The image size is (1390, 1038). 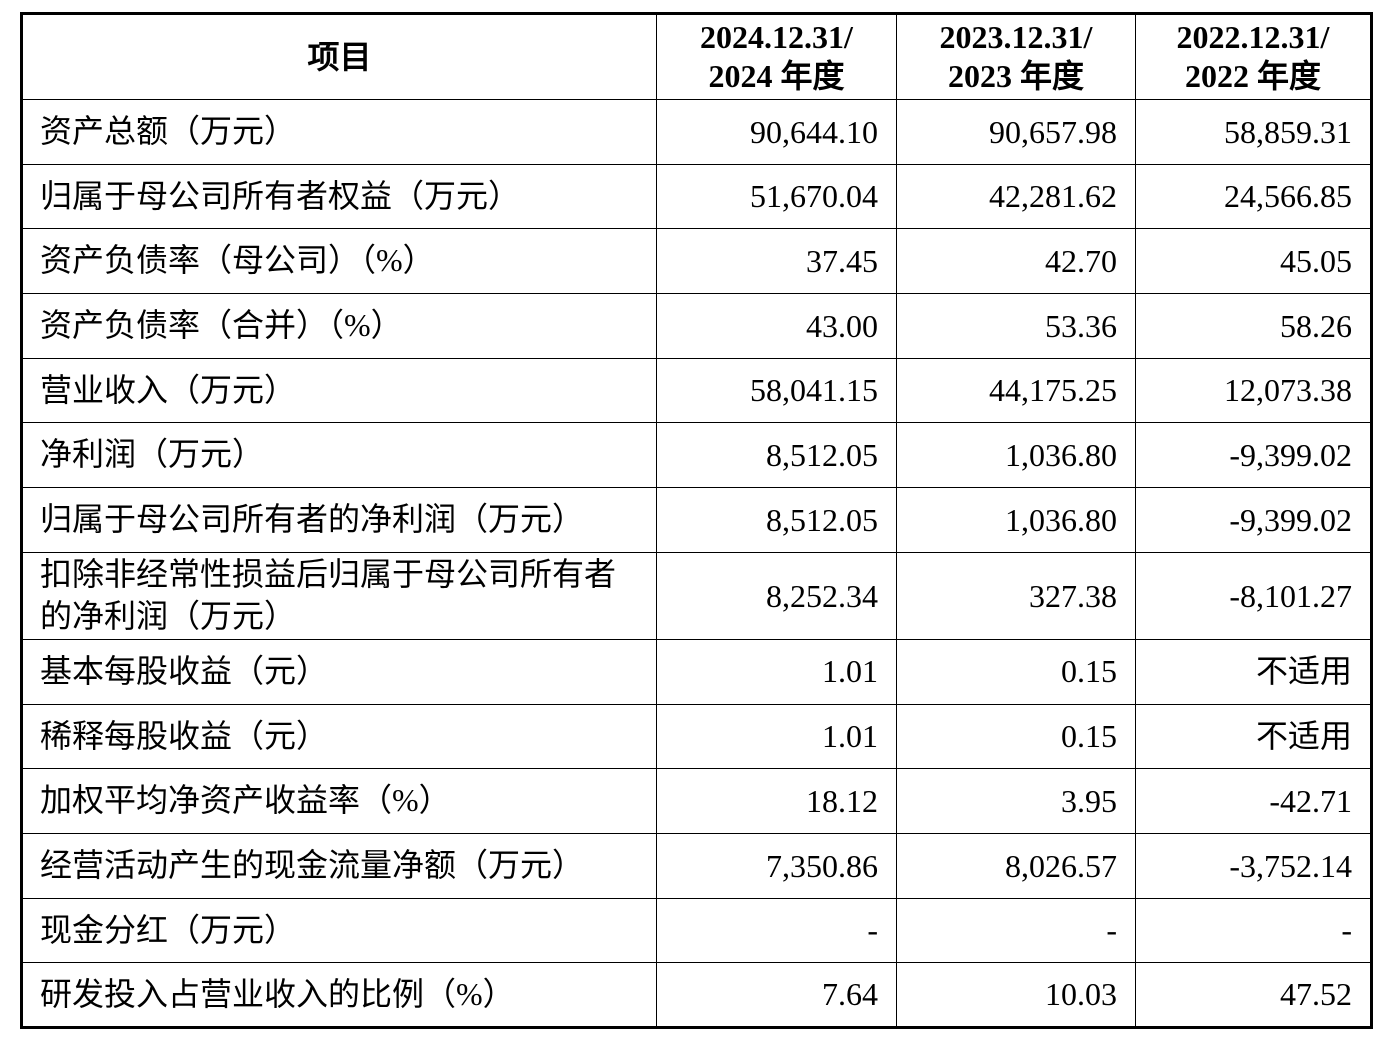 What do you see at coordinates (1253, 390) in the screenshot?
I see `value-2022: 12,073.38` at bounding box center [1253, 390].